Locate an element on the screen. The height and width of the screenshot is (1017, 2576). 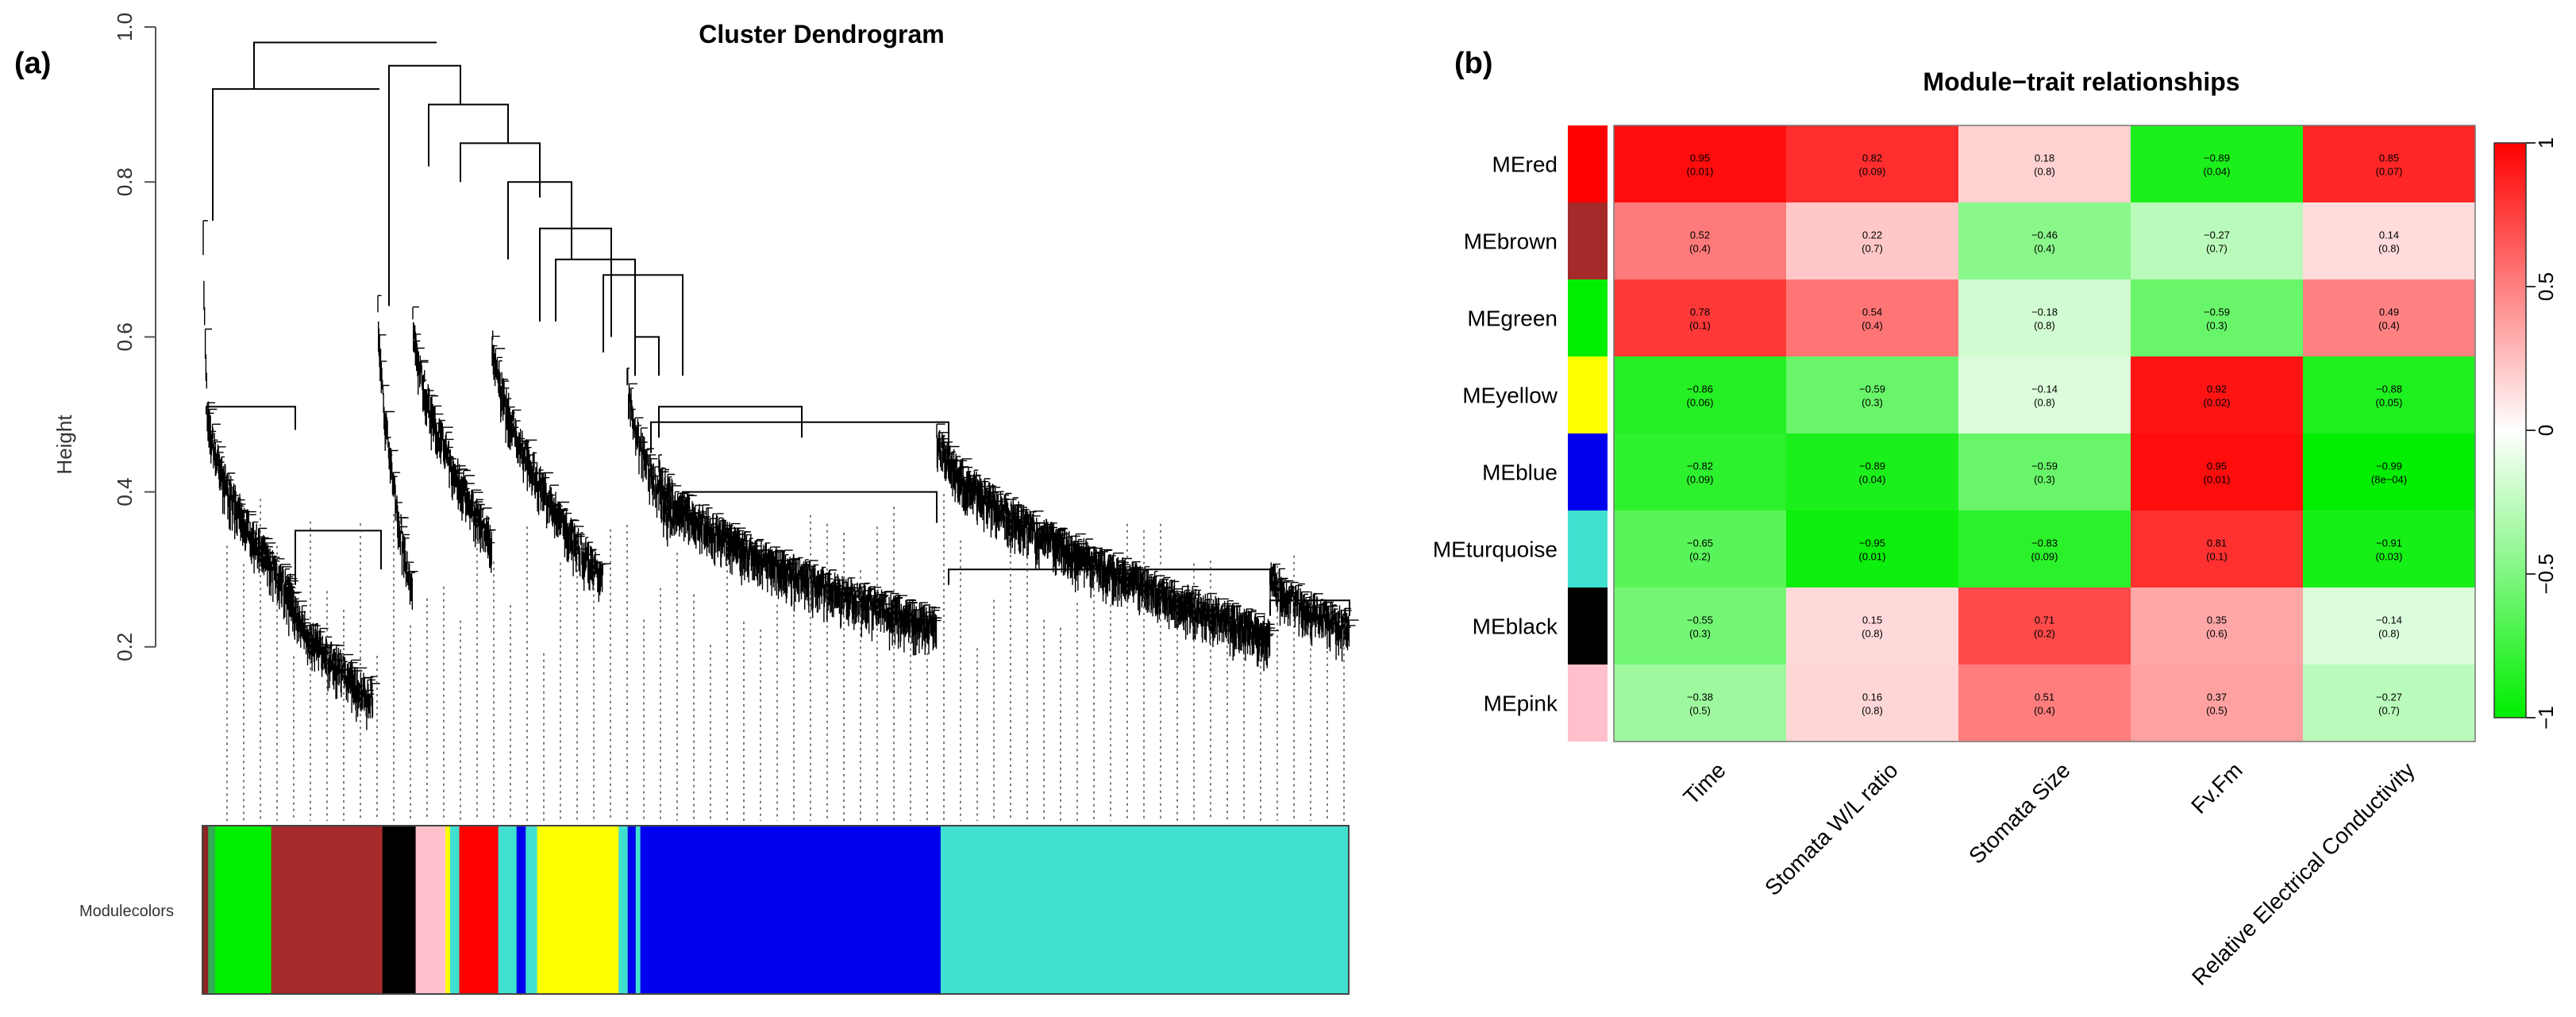
cell-value: −0.99 is located at coordinates (2389, 466).